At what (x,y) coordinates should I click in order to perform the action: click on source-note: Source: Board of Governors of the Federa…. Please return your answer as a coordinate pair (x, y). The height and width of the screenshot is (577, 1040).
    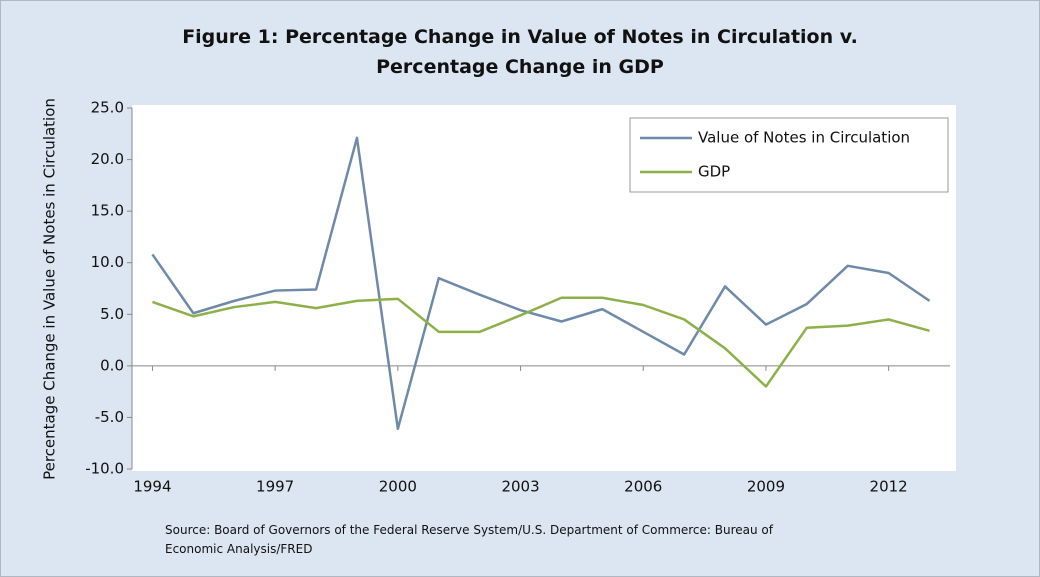
    Looking at the image, I should click on (469, 539).